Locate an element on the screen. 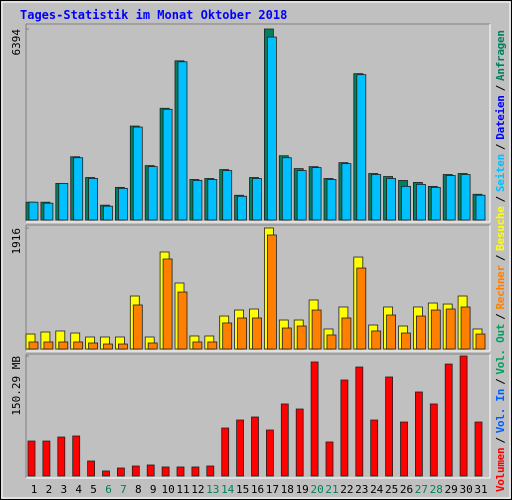 The image size is (512, 500). x-tick-label: 11 is located at coordinates (182, 489).